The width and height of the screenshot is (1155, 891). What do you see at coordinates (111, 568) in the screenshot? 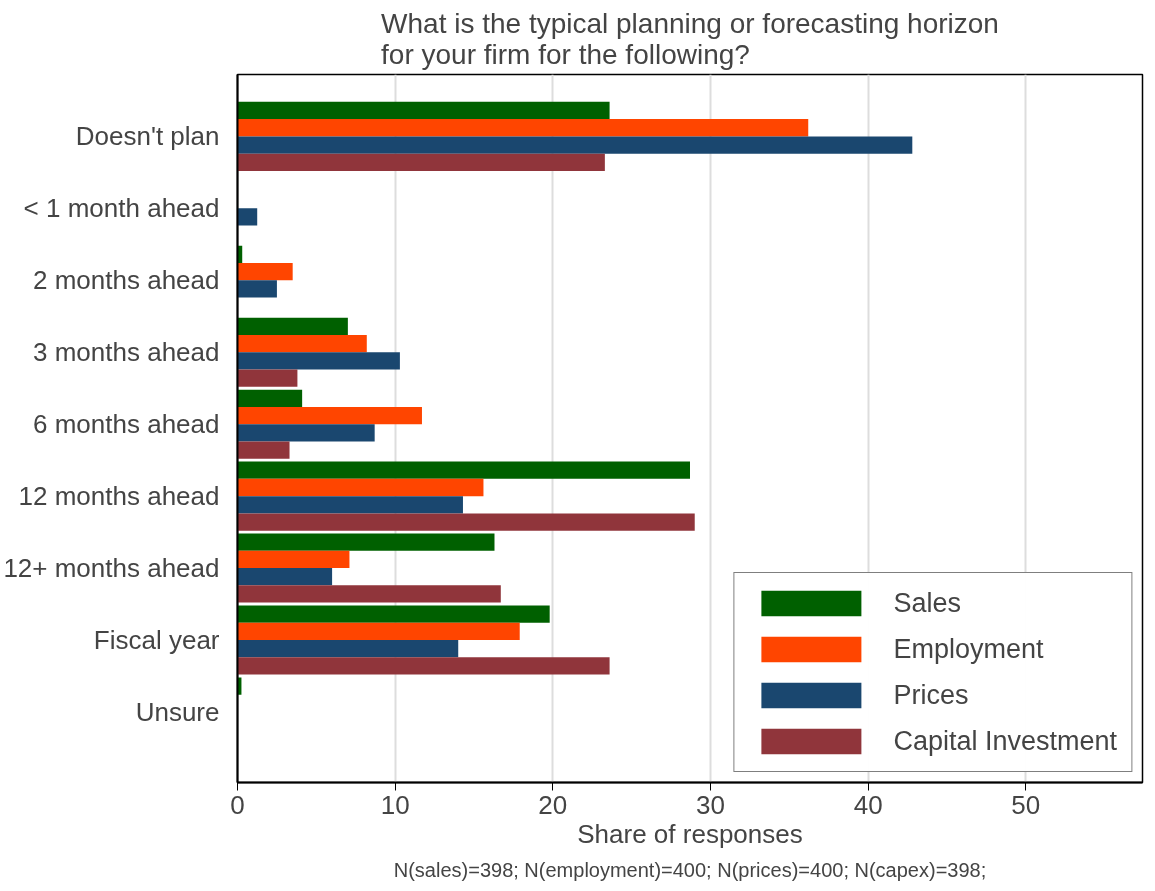
I see `y-tick-label: 12+ months ahead` at bounding box center [111, 568].